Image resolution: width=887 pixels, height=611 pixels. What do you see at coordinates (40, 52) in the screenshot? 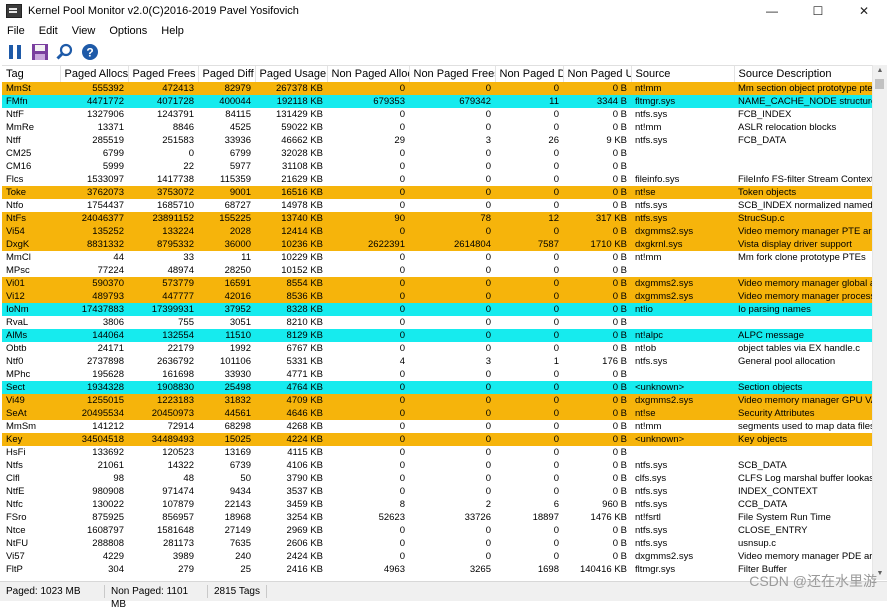
I see `save-icon` at bounding box center [40, 52].